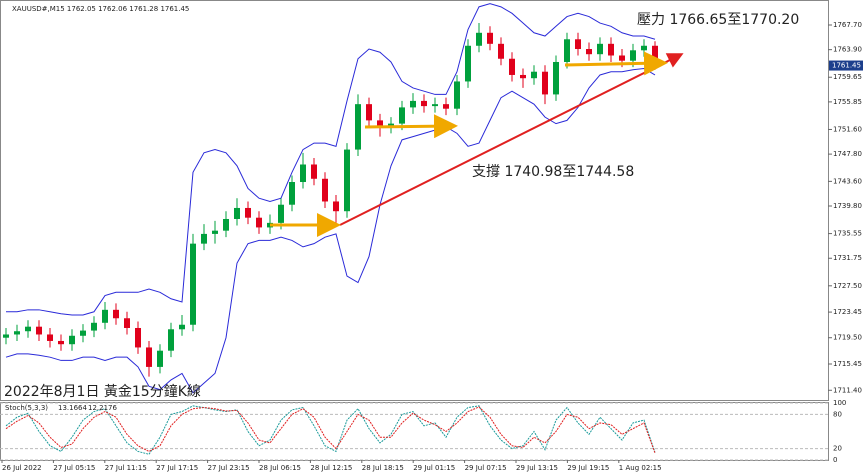 This screenshot has width=865, height=475. I want to click on y-tick-label: 1739.80, so click(847, 206).